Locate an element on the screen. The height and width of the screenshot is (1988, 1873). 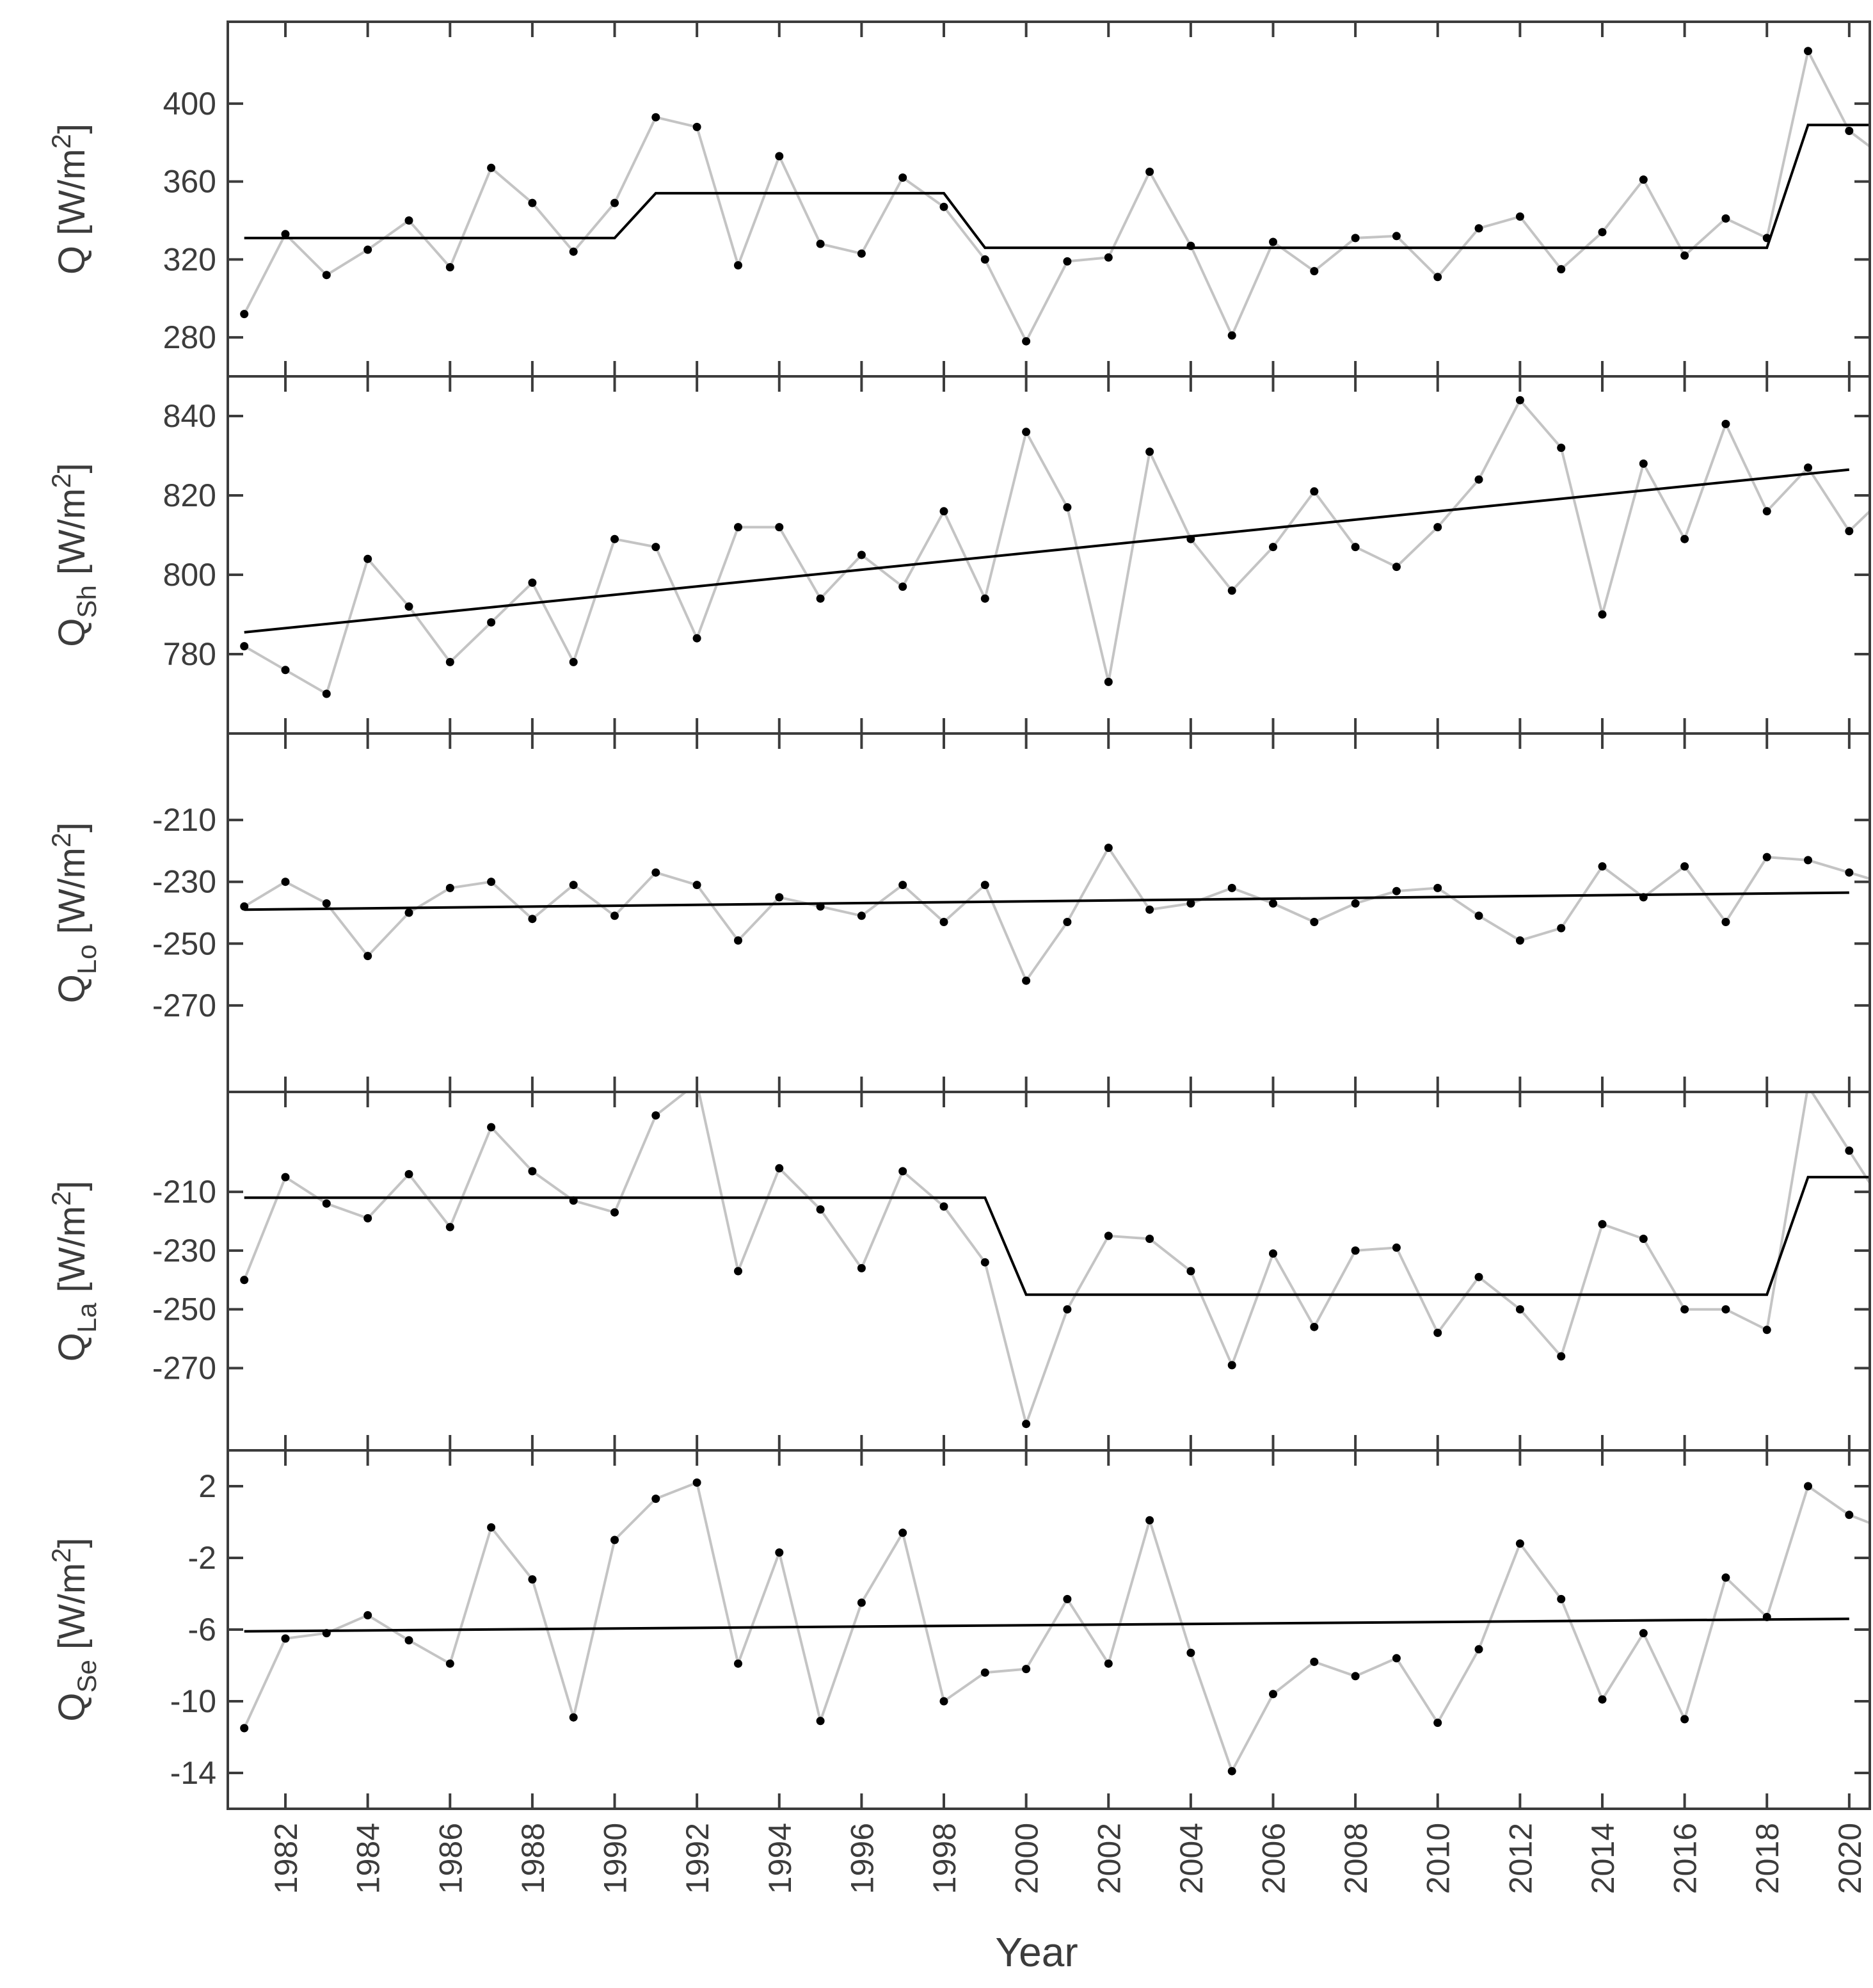
y-tick-label: -230 is located at coordinates (184, 1251).